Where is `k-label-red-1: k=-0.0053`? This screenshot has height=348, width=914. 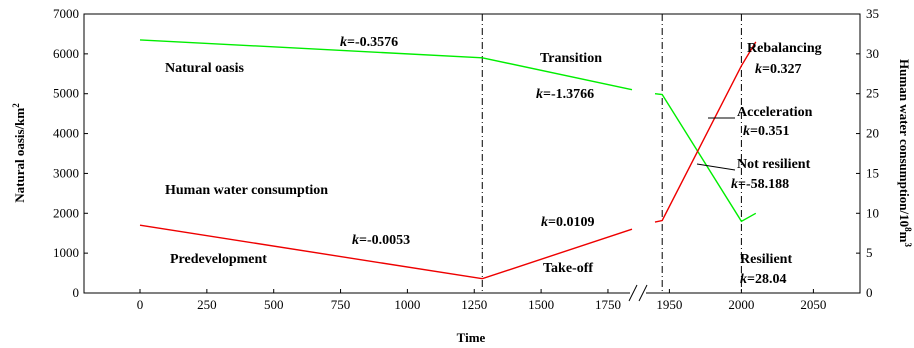 k-label-red-1: k=-0.0053 is located at coordinates (381, 240).